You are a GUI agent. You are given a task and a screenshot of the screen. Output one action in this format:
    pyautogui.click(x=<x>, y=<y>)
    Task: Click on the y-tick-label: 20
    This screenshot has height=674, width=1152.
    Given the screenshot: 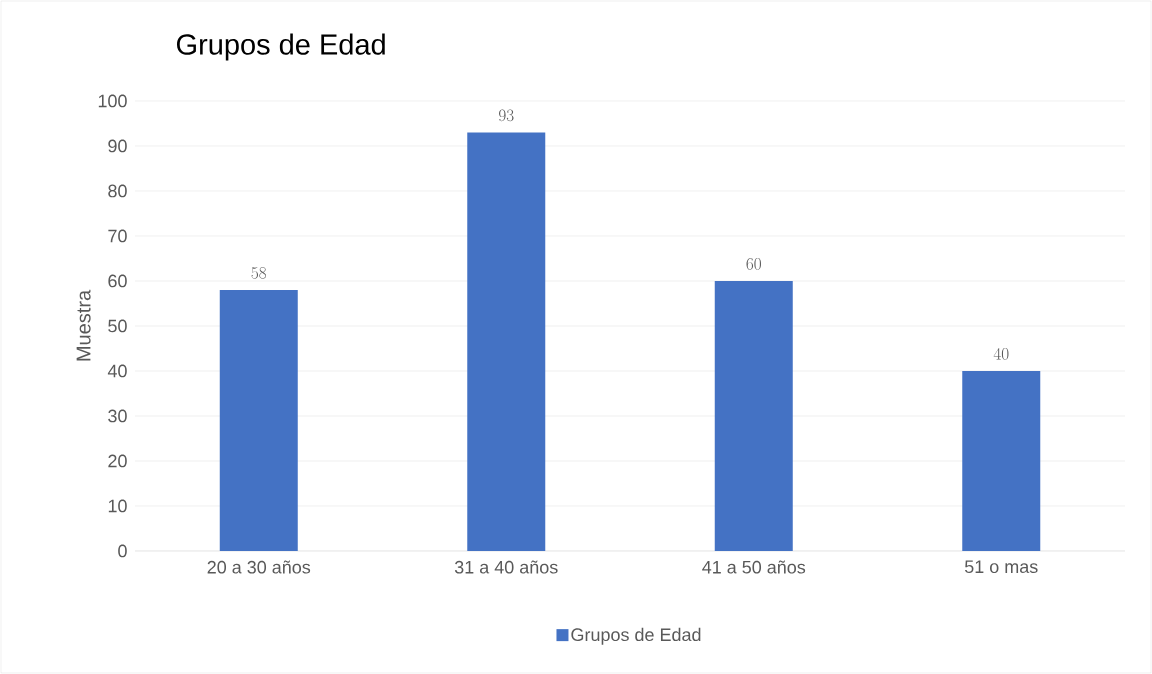 What is the action you would take?
    pyautogui.click(x=117, y=461)
    